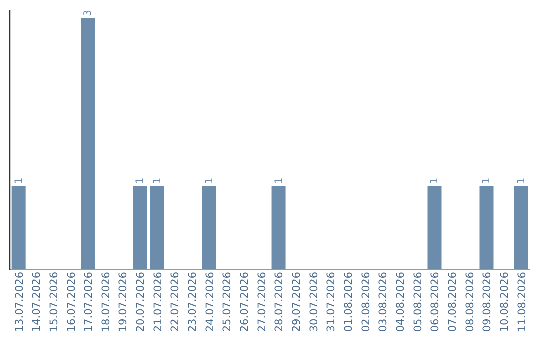  Describe the element at coordinates (106, 302) in the screenshot. I see `x-tick-label: 18.07.2026` at that location.